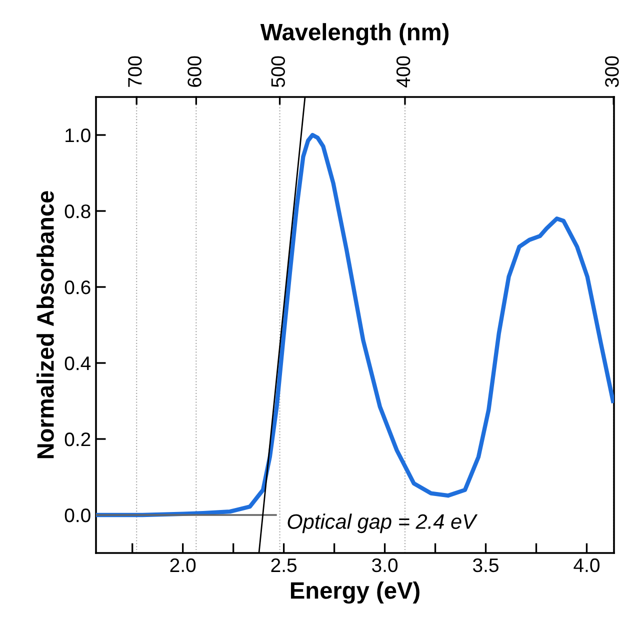 The image size is (622, 621). I want to click on x-tick-label: 4.0, so click(587, 565).